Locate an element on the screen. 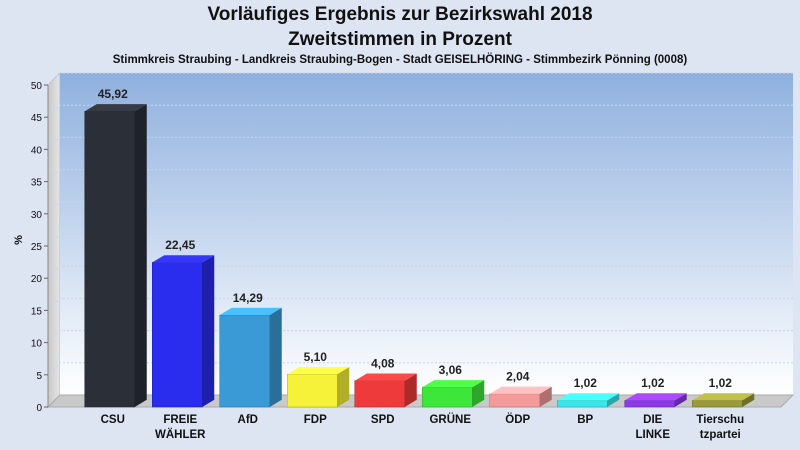 Image resolution: width=800 pixels, height=450 pixels. y-axis-label: % is located at coordinates (19, 240).